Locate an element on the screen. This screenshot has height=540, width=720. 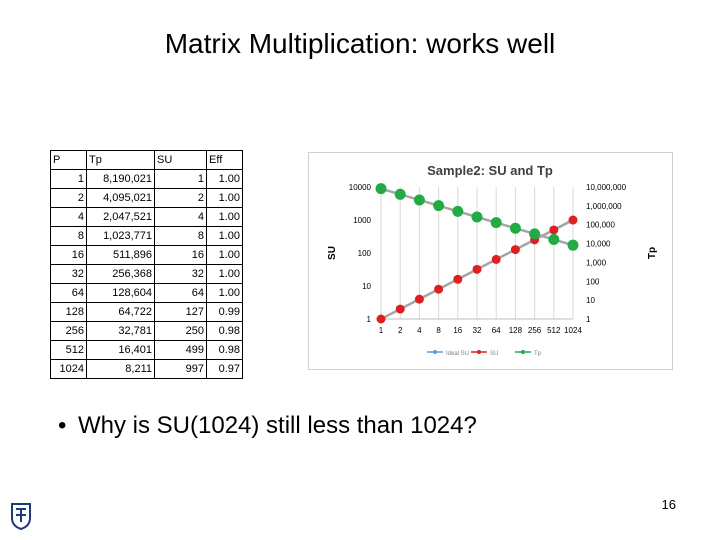
legend-label: Ideal SU is located at coordinates (457, 354).